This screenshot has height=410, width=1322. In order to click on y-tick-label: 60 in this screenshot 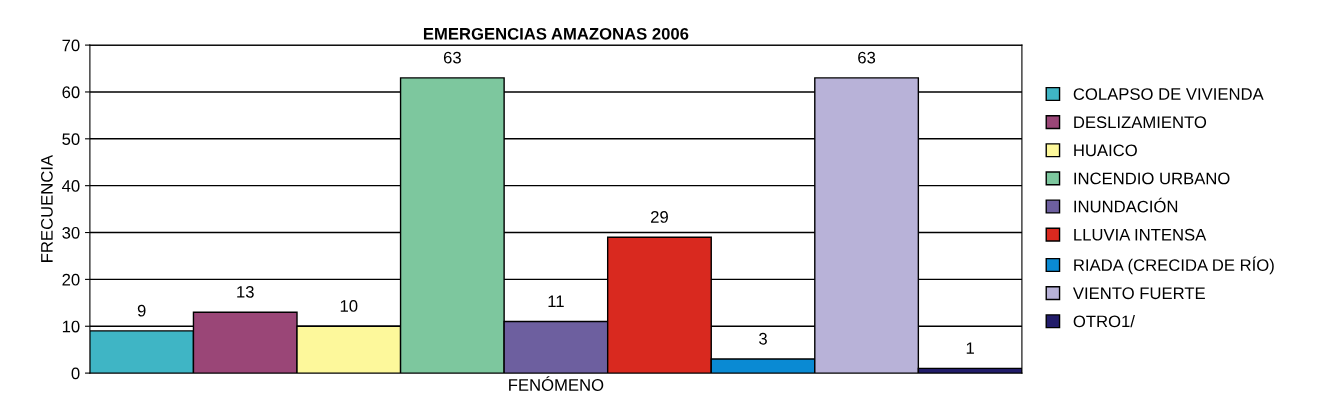, I will do `click(71, 92)`.